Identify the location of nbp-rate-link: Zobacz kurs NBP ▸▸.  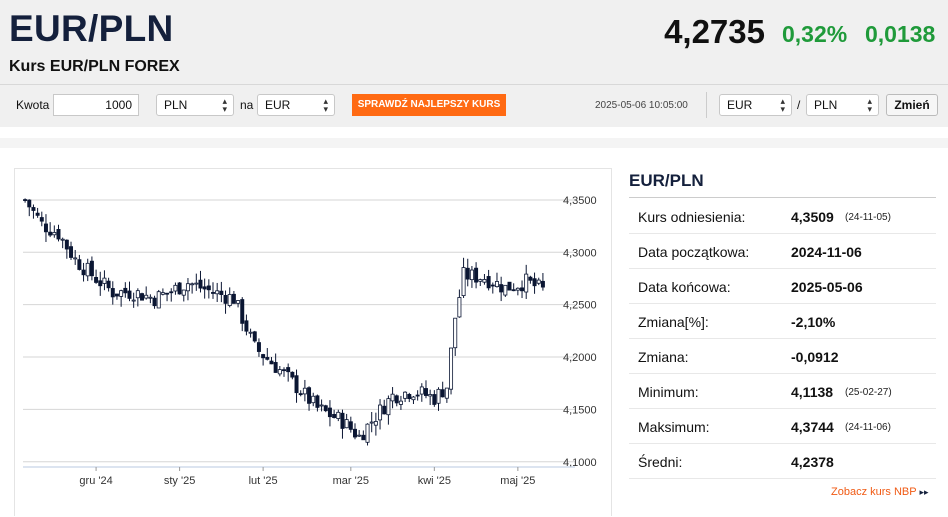
(880, 492).